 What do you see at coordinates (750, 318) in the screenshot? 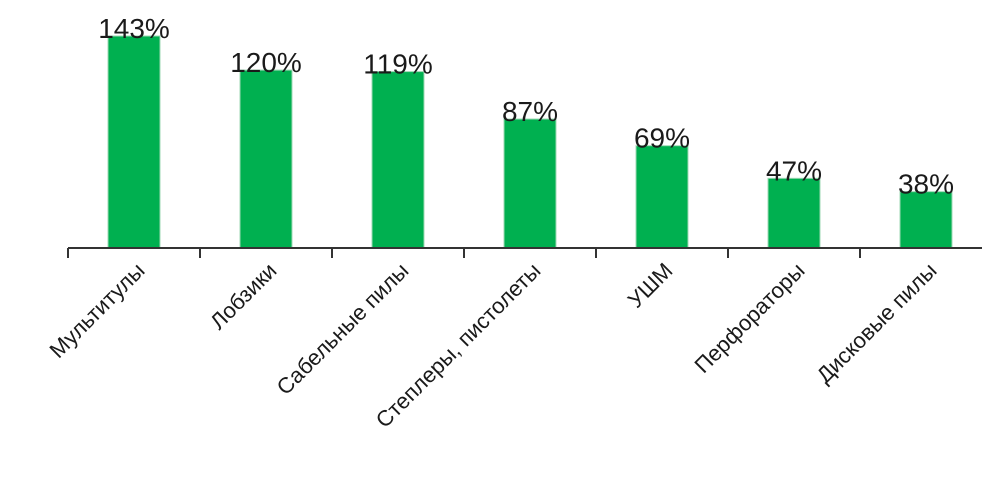
I see `category-label-6: Перфораторы` at bounding box center [750, 318].